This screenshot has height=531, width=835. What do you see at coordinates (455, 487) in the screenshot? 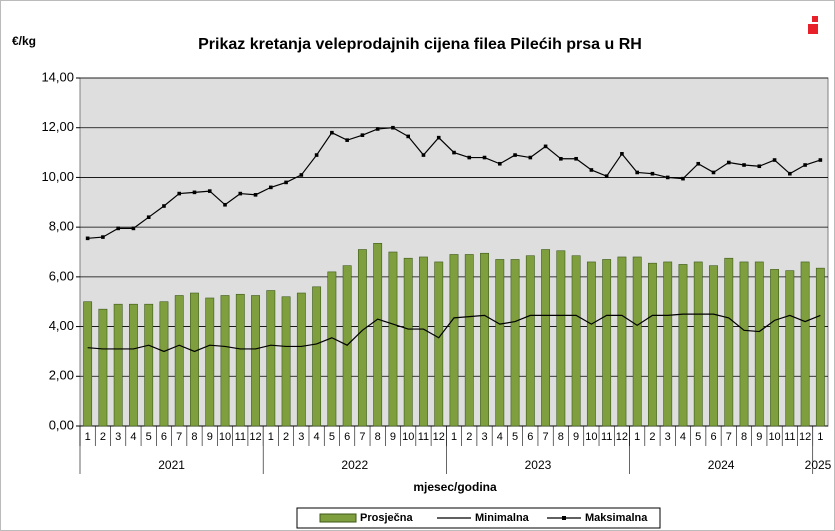
I see `x-axis-label: mjesec/godina` at bounding box center [455, 487].